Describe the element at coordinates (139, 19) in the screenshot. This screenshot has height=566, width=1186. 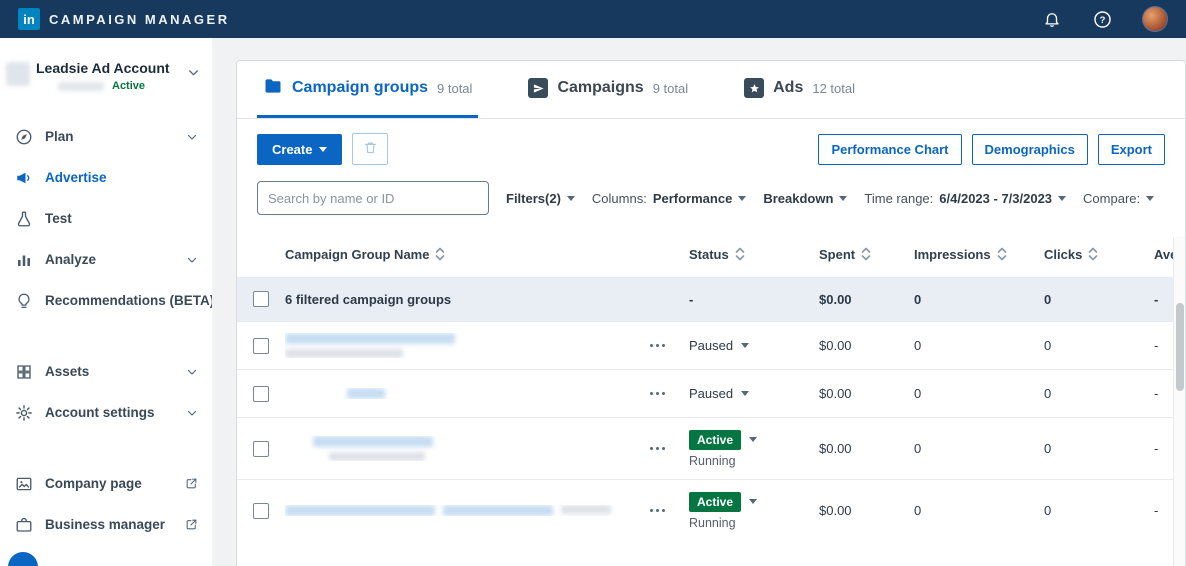
I see `app-title: CAMPAIGN MANAGER` at that location.